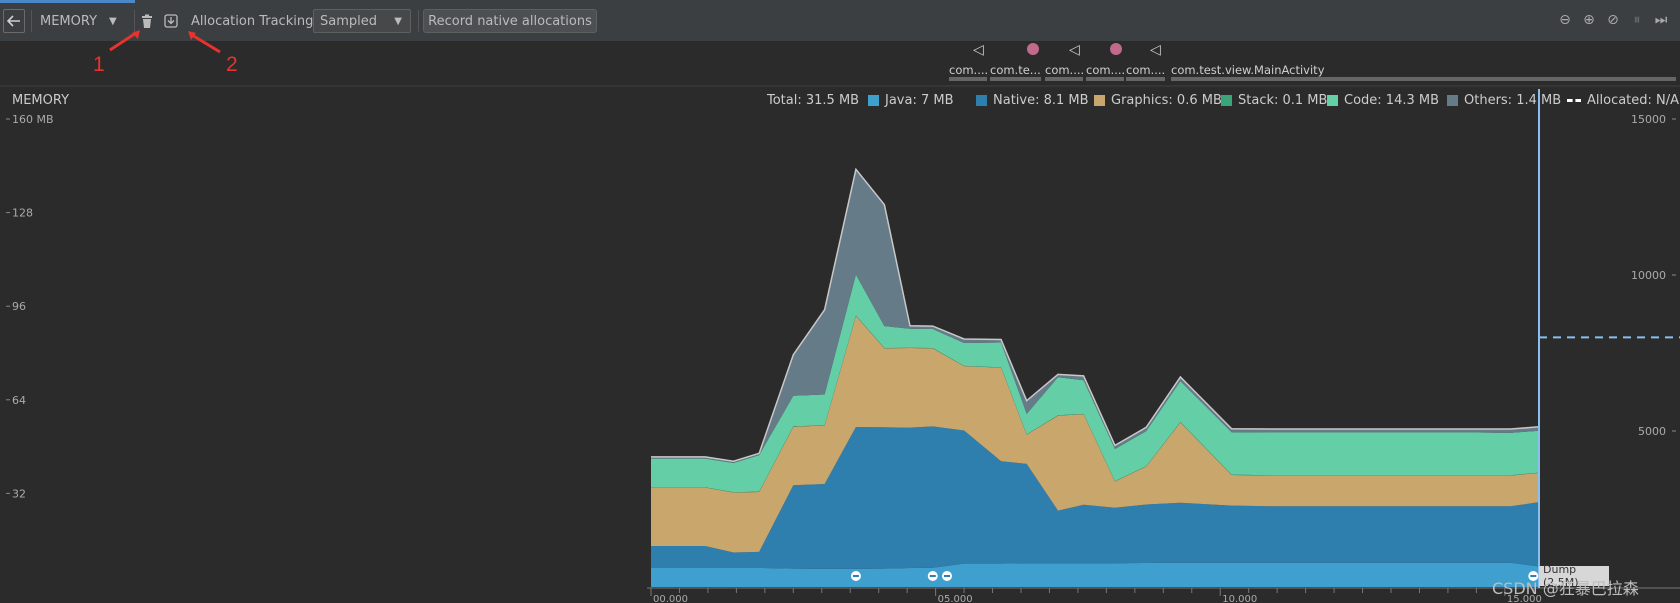 The width and height of the screenshot is (1680, 603). Describe the element at coordinates (1661, 20) in the screenshot. I see `go-live-icon: ⏭` at that location.